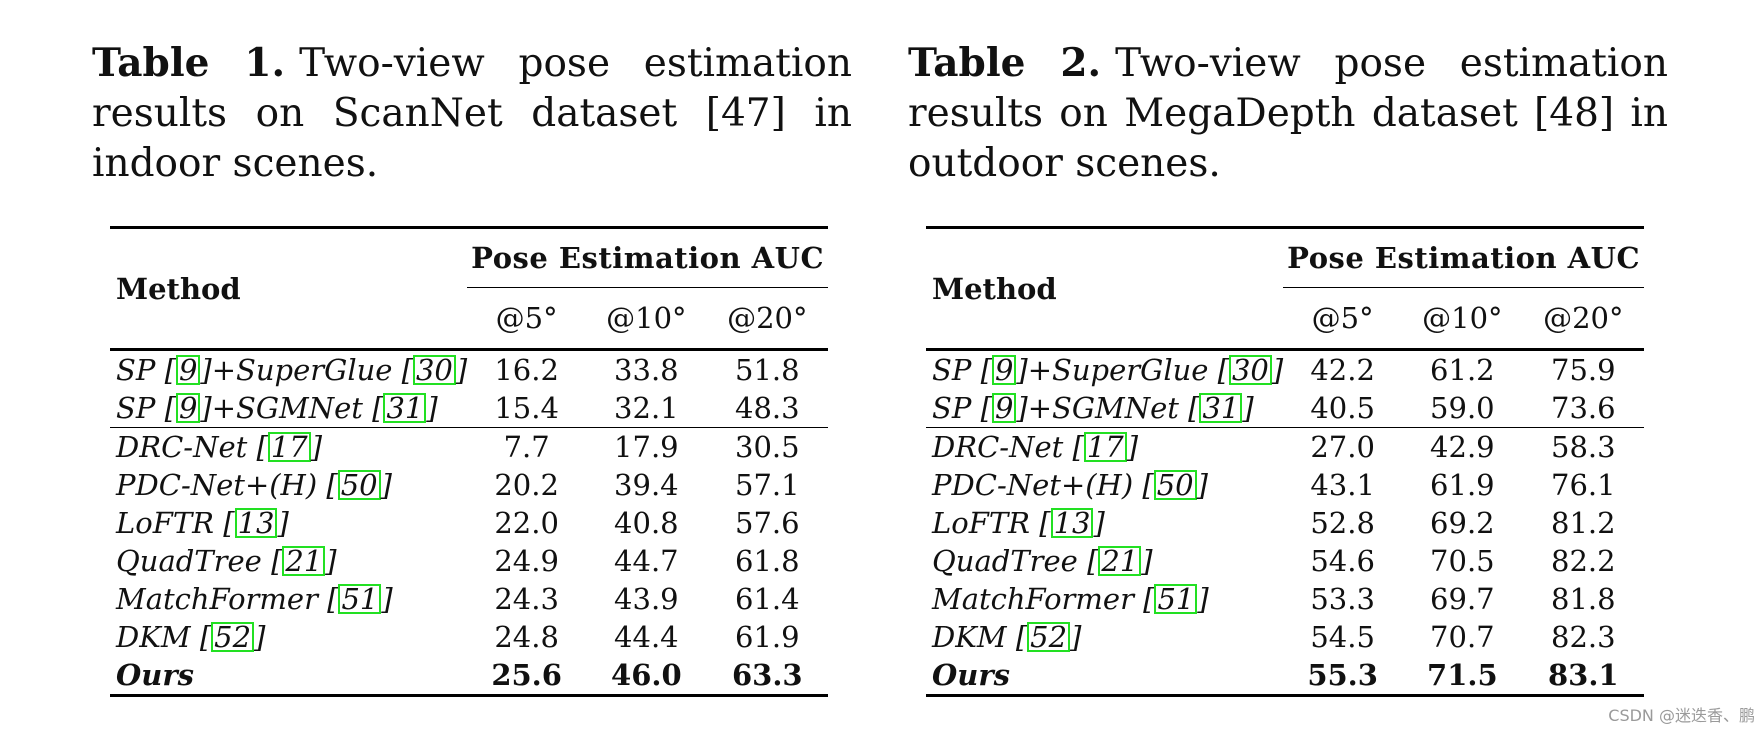 The height and width of the screenshot is (732, 1763). What do you see at coordinates (1070, 599) in the screenshot?
I see `method-cell: MatchFormer [51]` at bounding box center [1070, 599].